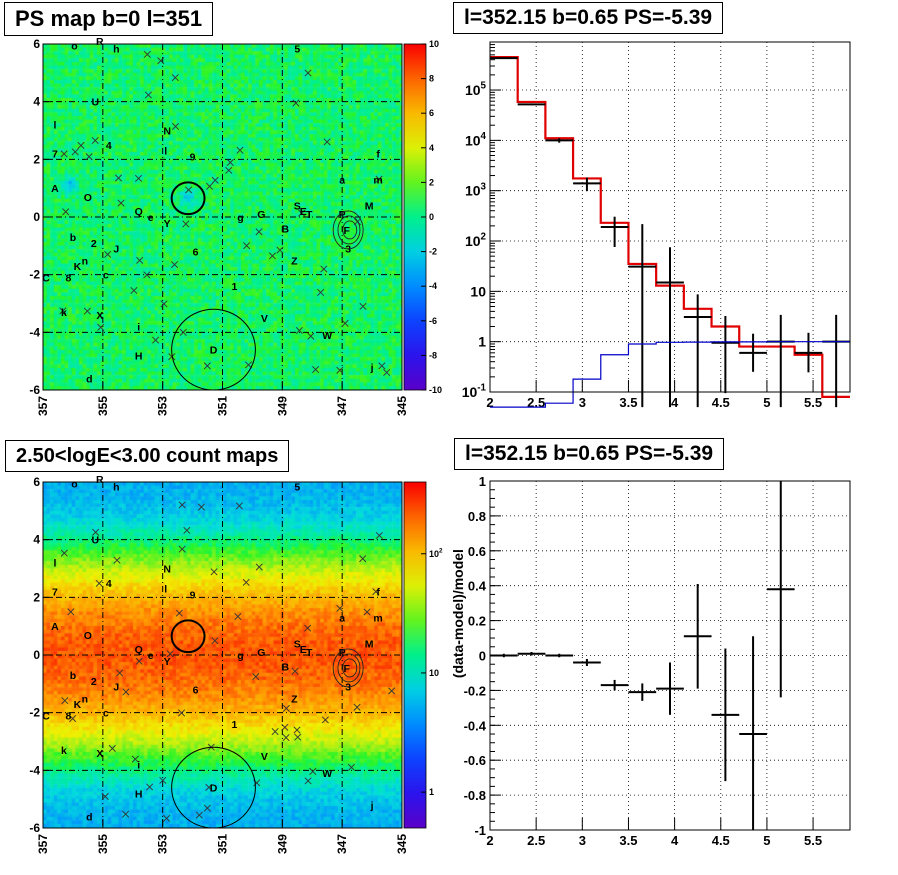  What do you see at coordinates (476, 89) in the screenshot?
I see `y-tick-label: 105` at bounding box center [476, 89].